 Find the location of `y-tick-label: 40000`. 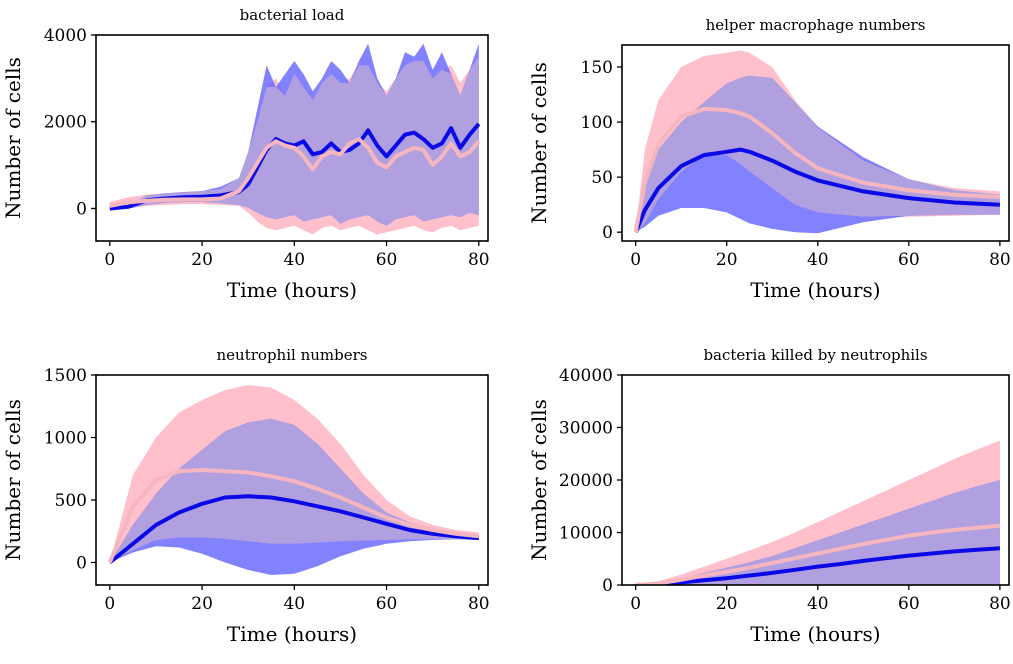

y-tick-label: 40000 is located at coordinates (586, 376).